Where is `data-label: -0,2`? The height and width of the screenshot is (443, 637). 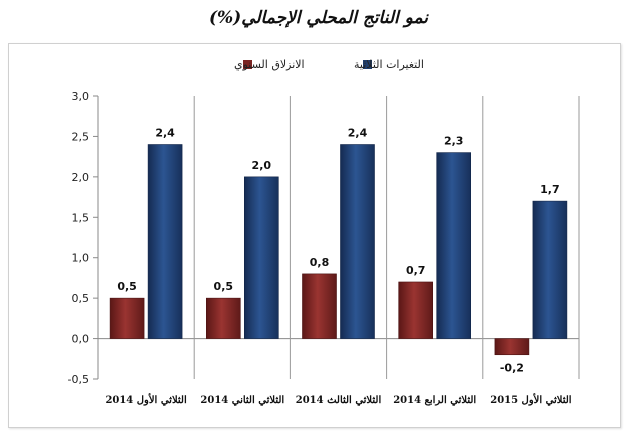
data-label: -0,2 is located at coordinates (512, 368).